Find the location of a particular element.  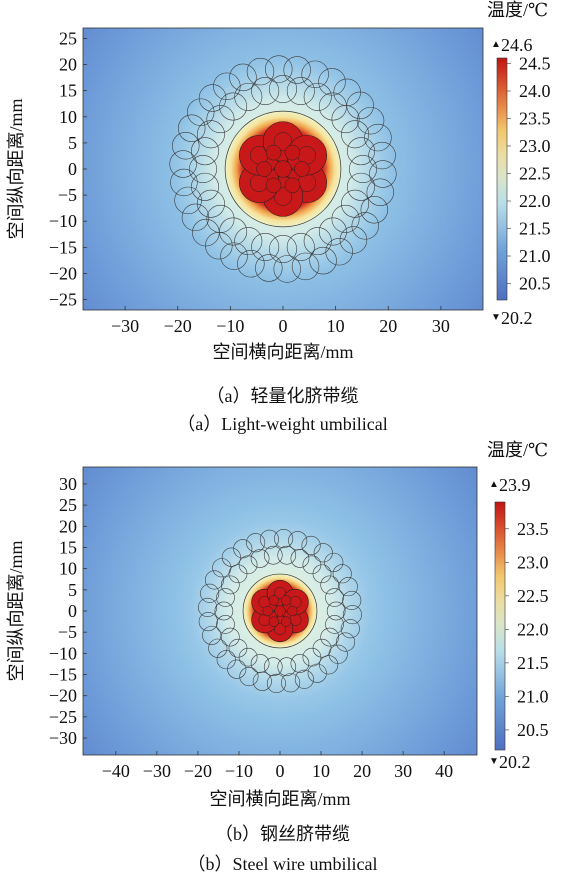

y-tick-label: 20 is located at coordinates (68, 65).